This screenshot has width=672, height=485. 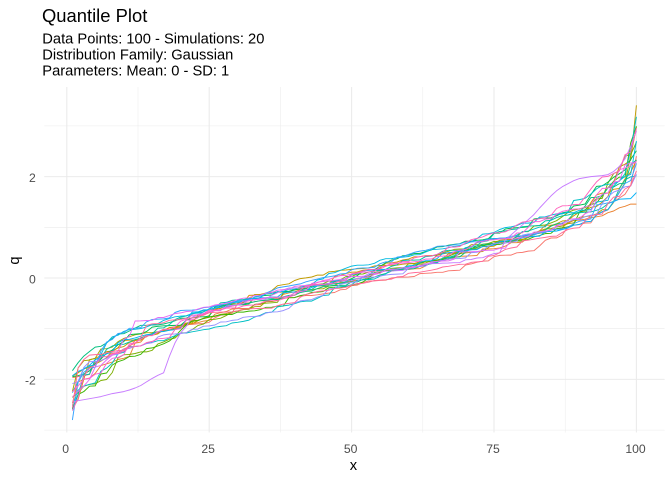 What do you see at coordinates (32, 178) in the screenshot?
I see `svg-text: 2` at bounding box center [32, 178].